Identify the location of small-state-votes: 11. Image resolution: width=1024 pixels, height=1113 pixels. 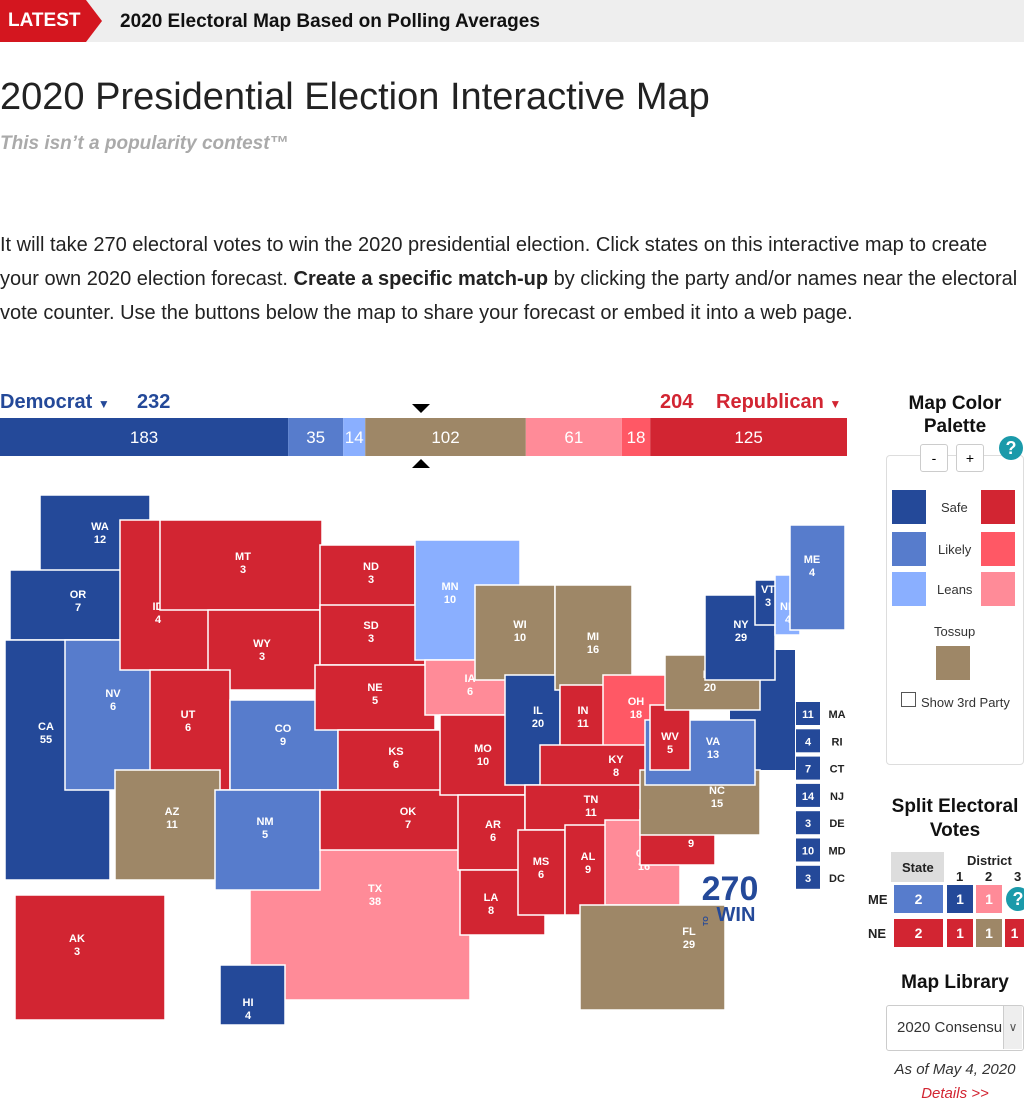
(808, 715).